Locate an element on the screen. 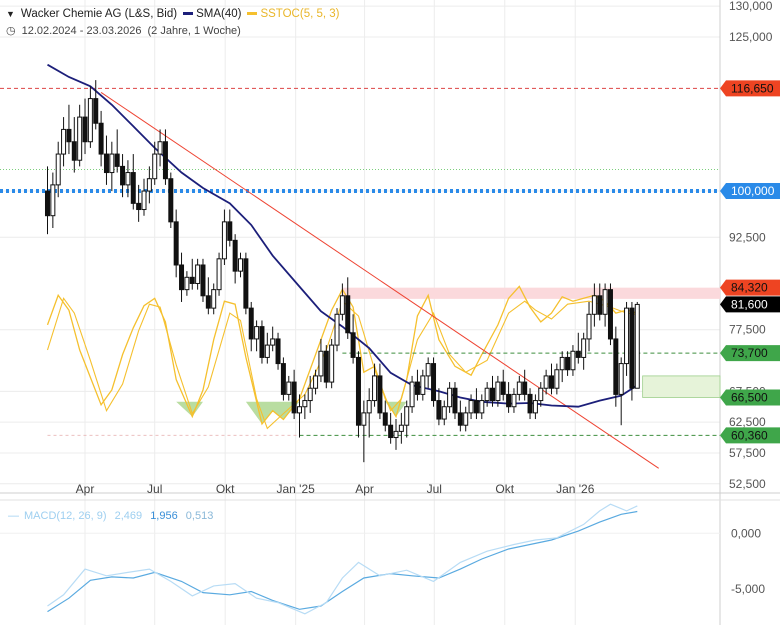  price-tag-label: 116,650 is located at coordinates (752, 88).